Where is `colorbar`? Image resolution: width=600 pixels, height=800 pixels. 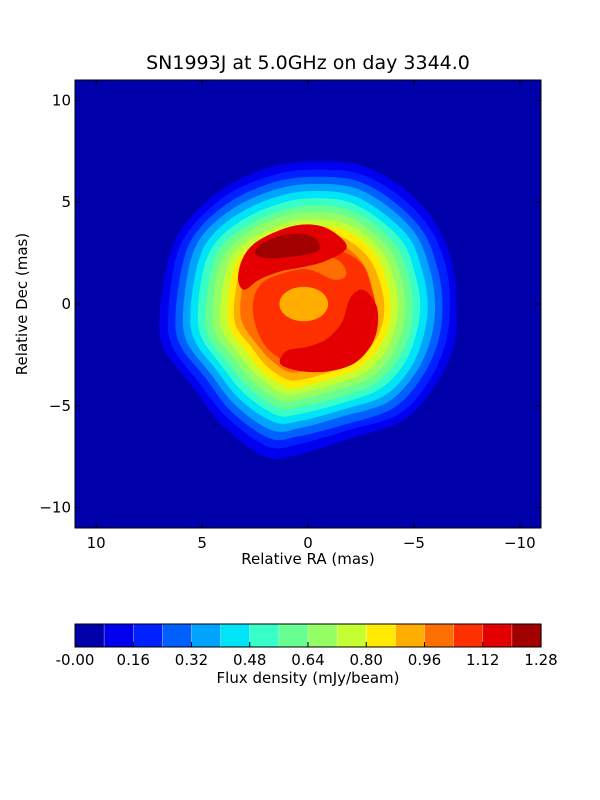 colorbar is located at coordinates (308, 635).